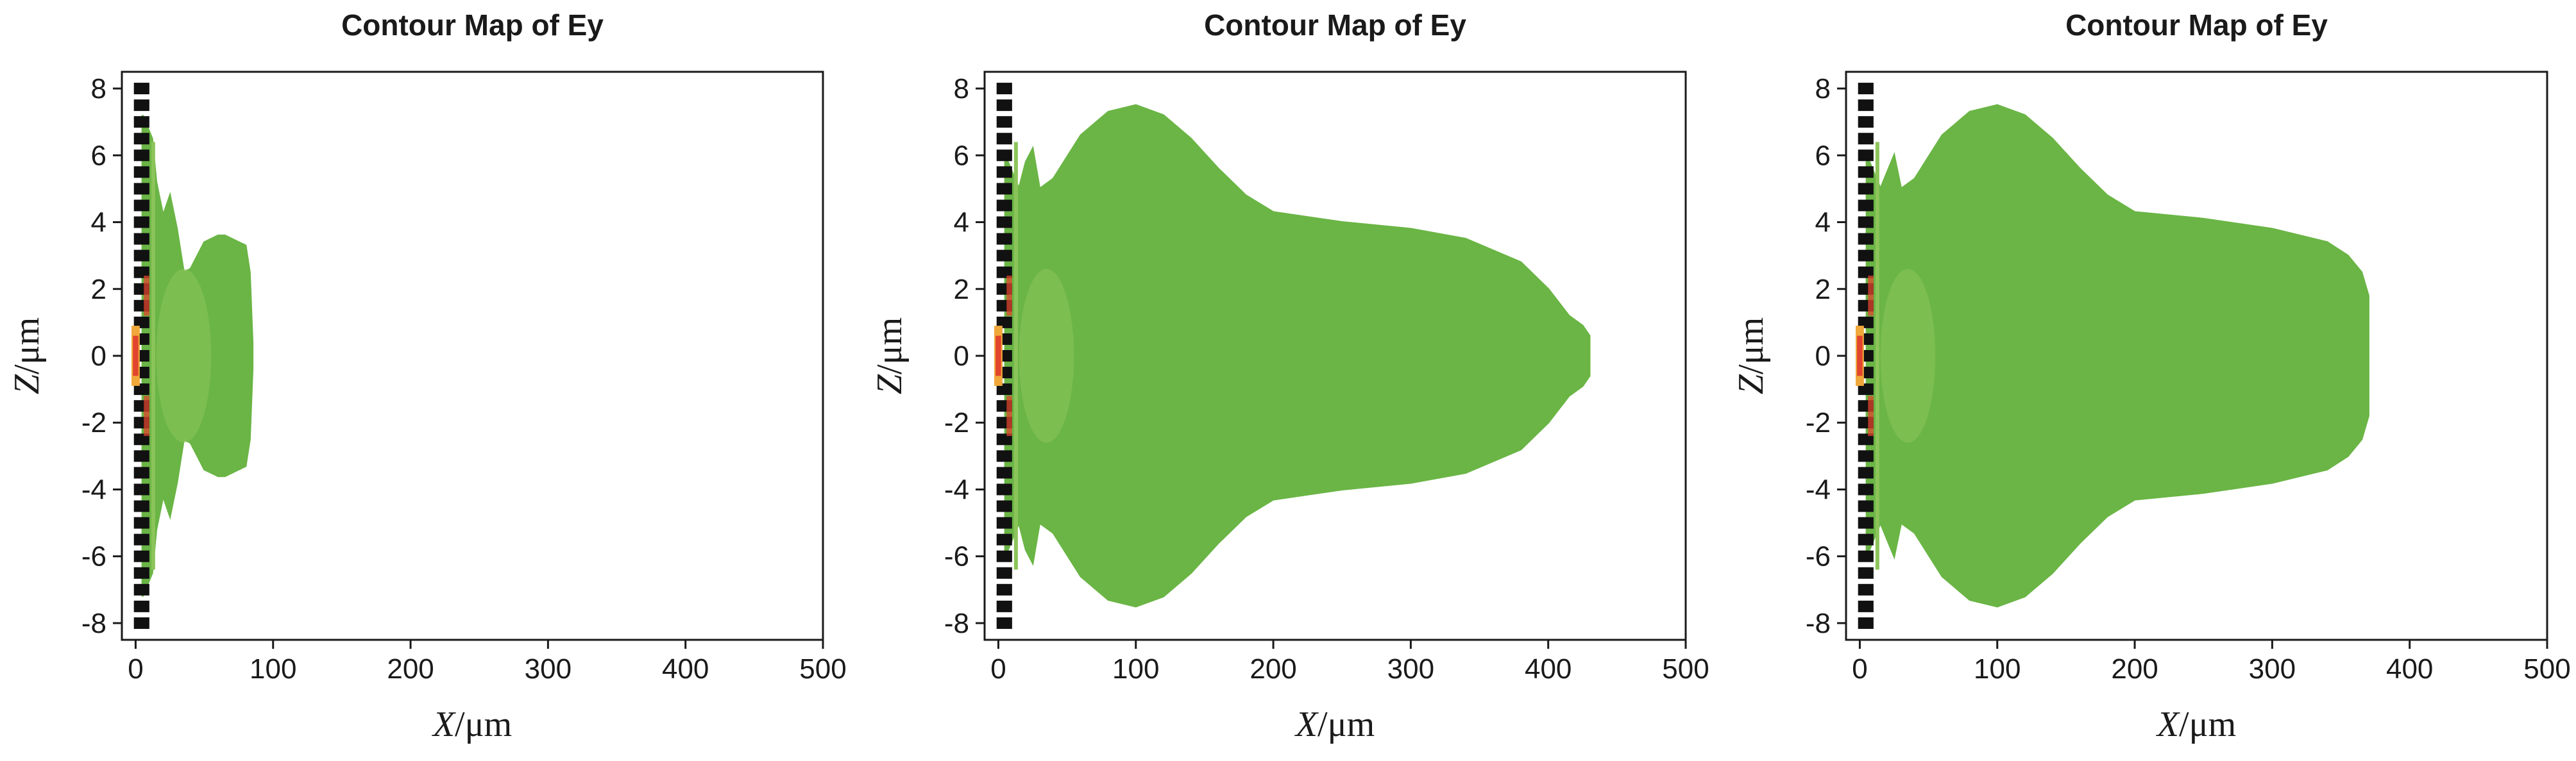 The image size is (2576, 761). Describe the element at coordinates (2112, 356) in the screenshot. I see `plot-area` at that location.